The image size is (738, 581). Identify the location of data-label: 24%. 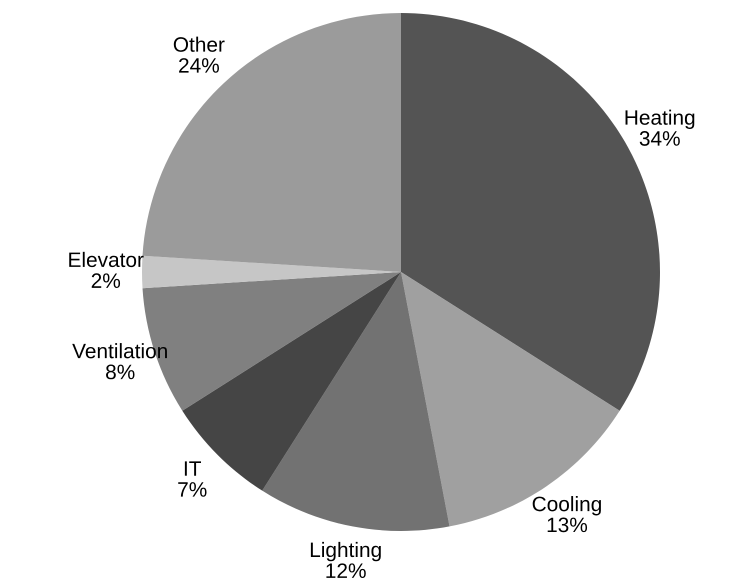
(199, 65).